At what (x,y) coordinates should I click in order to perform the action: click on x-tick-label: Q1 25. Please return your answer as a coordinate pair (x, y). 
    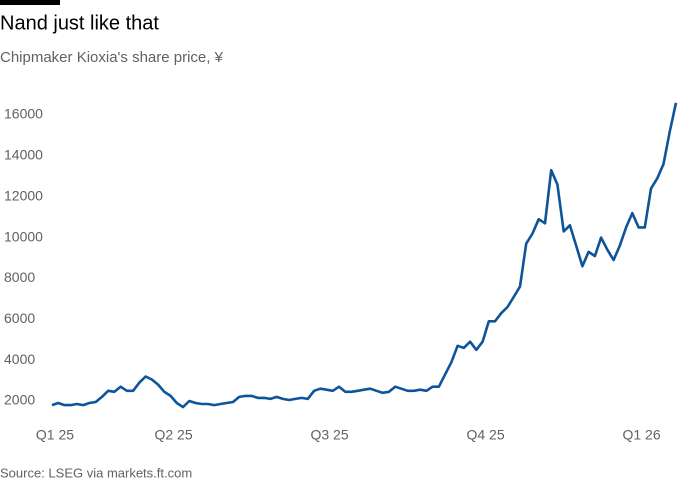
    Looking at the image, I should click on (55, 435).